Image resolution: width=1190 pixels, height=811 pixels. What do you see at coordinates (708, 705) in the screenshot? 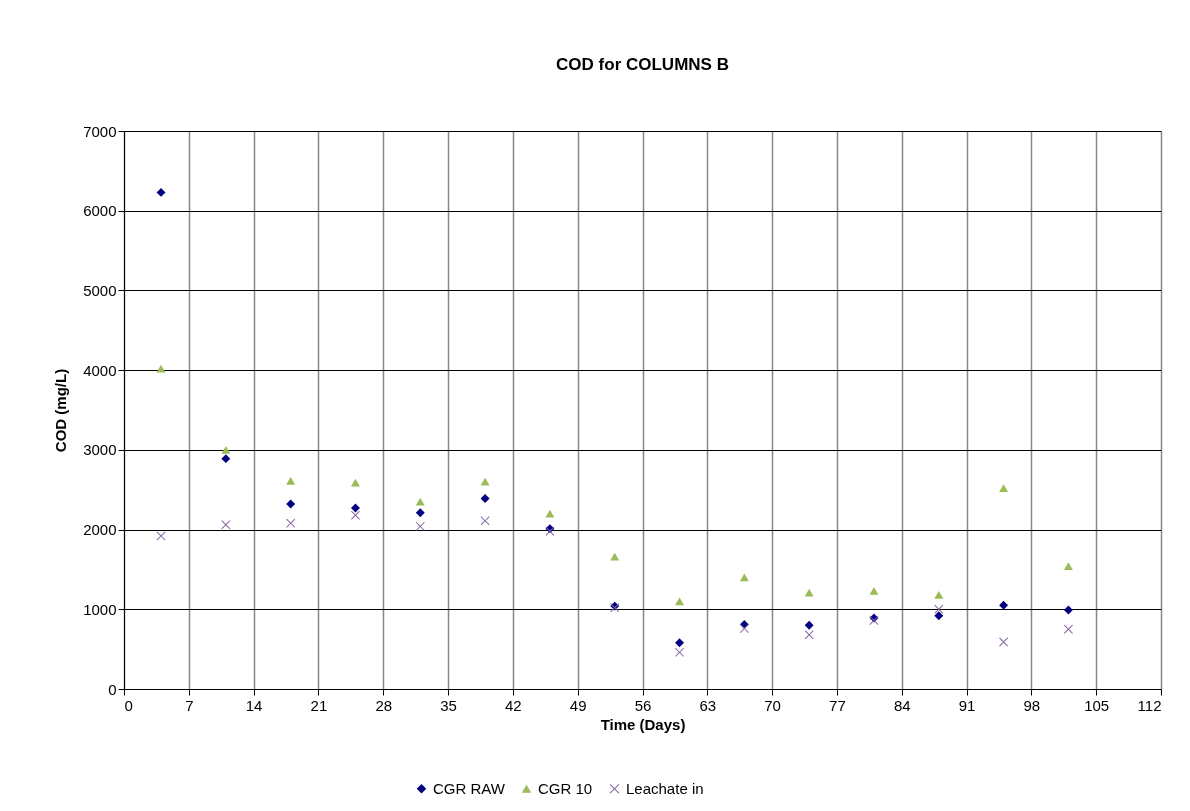
I see `x-tick-label: 63` at bounding box center [708, 705].